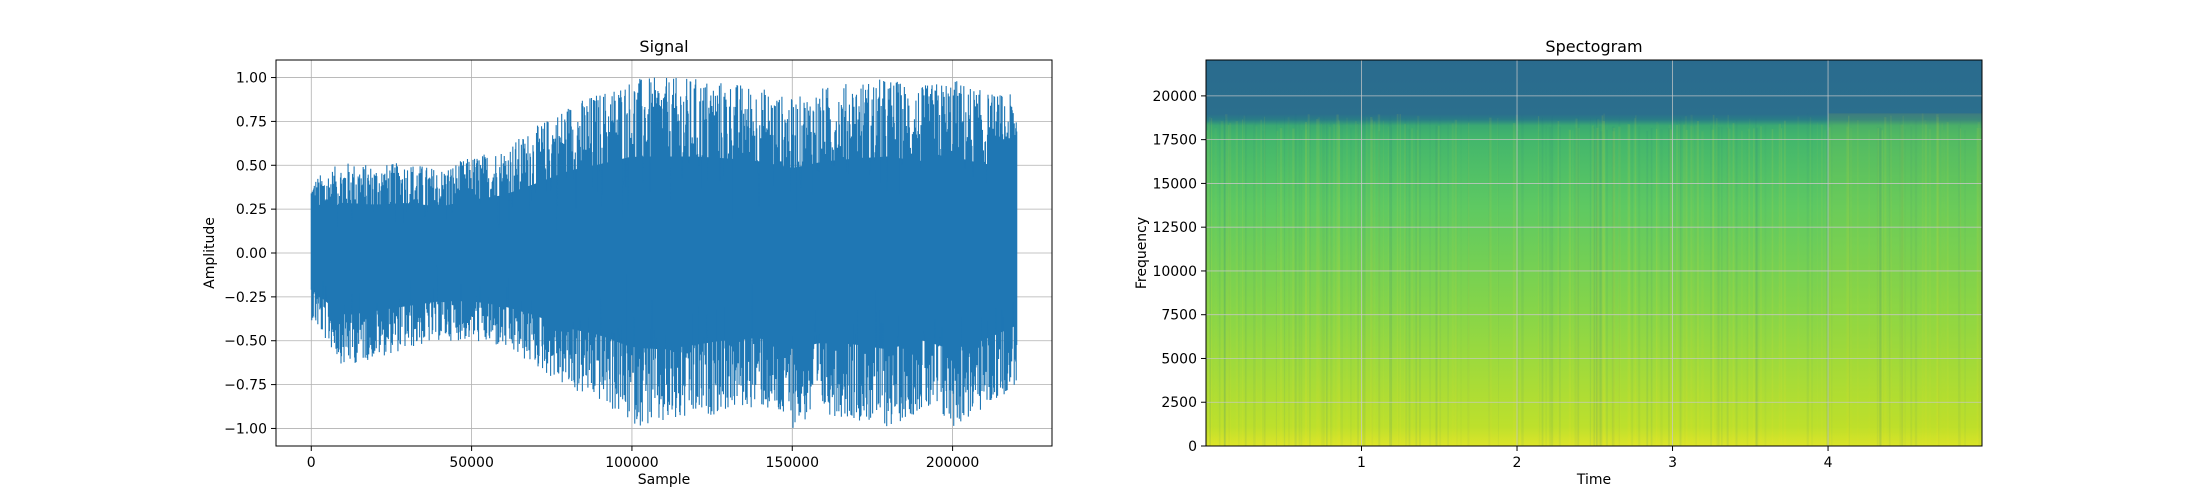  Describe the element at coordinates (1672, 463) in the screenshot. I see `spectrogram-x-tick-label: 3` at that location.